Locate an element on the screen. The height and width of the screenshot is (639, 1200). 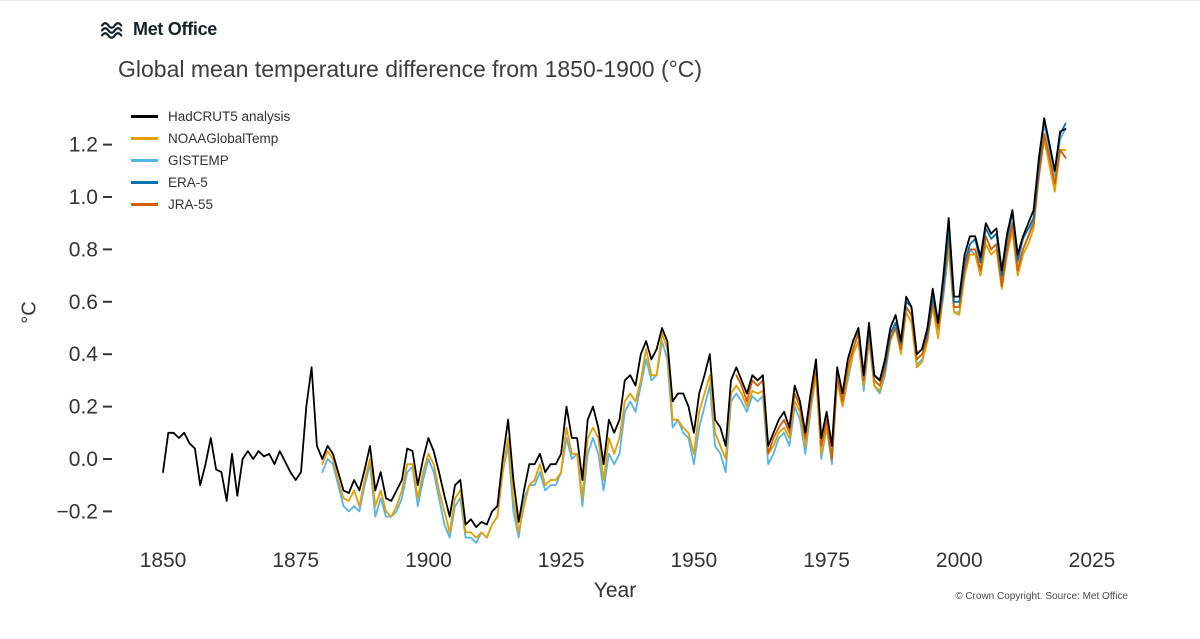
y-tick-label: −0.2 is located at coordinates (77, 511).